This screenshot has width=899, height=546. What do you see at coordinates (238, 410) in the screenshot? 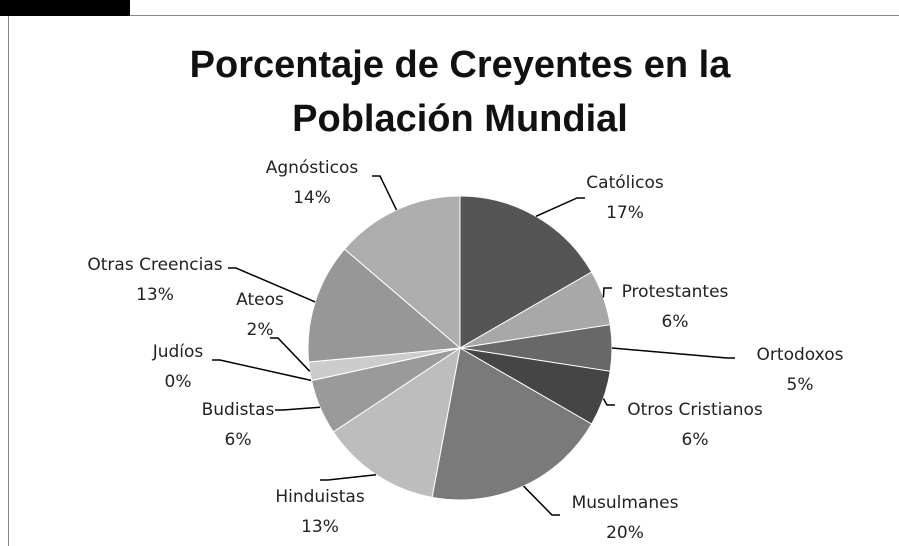
I see `slice-label: Budistas` at bounding box center [238, 410].